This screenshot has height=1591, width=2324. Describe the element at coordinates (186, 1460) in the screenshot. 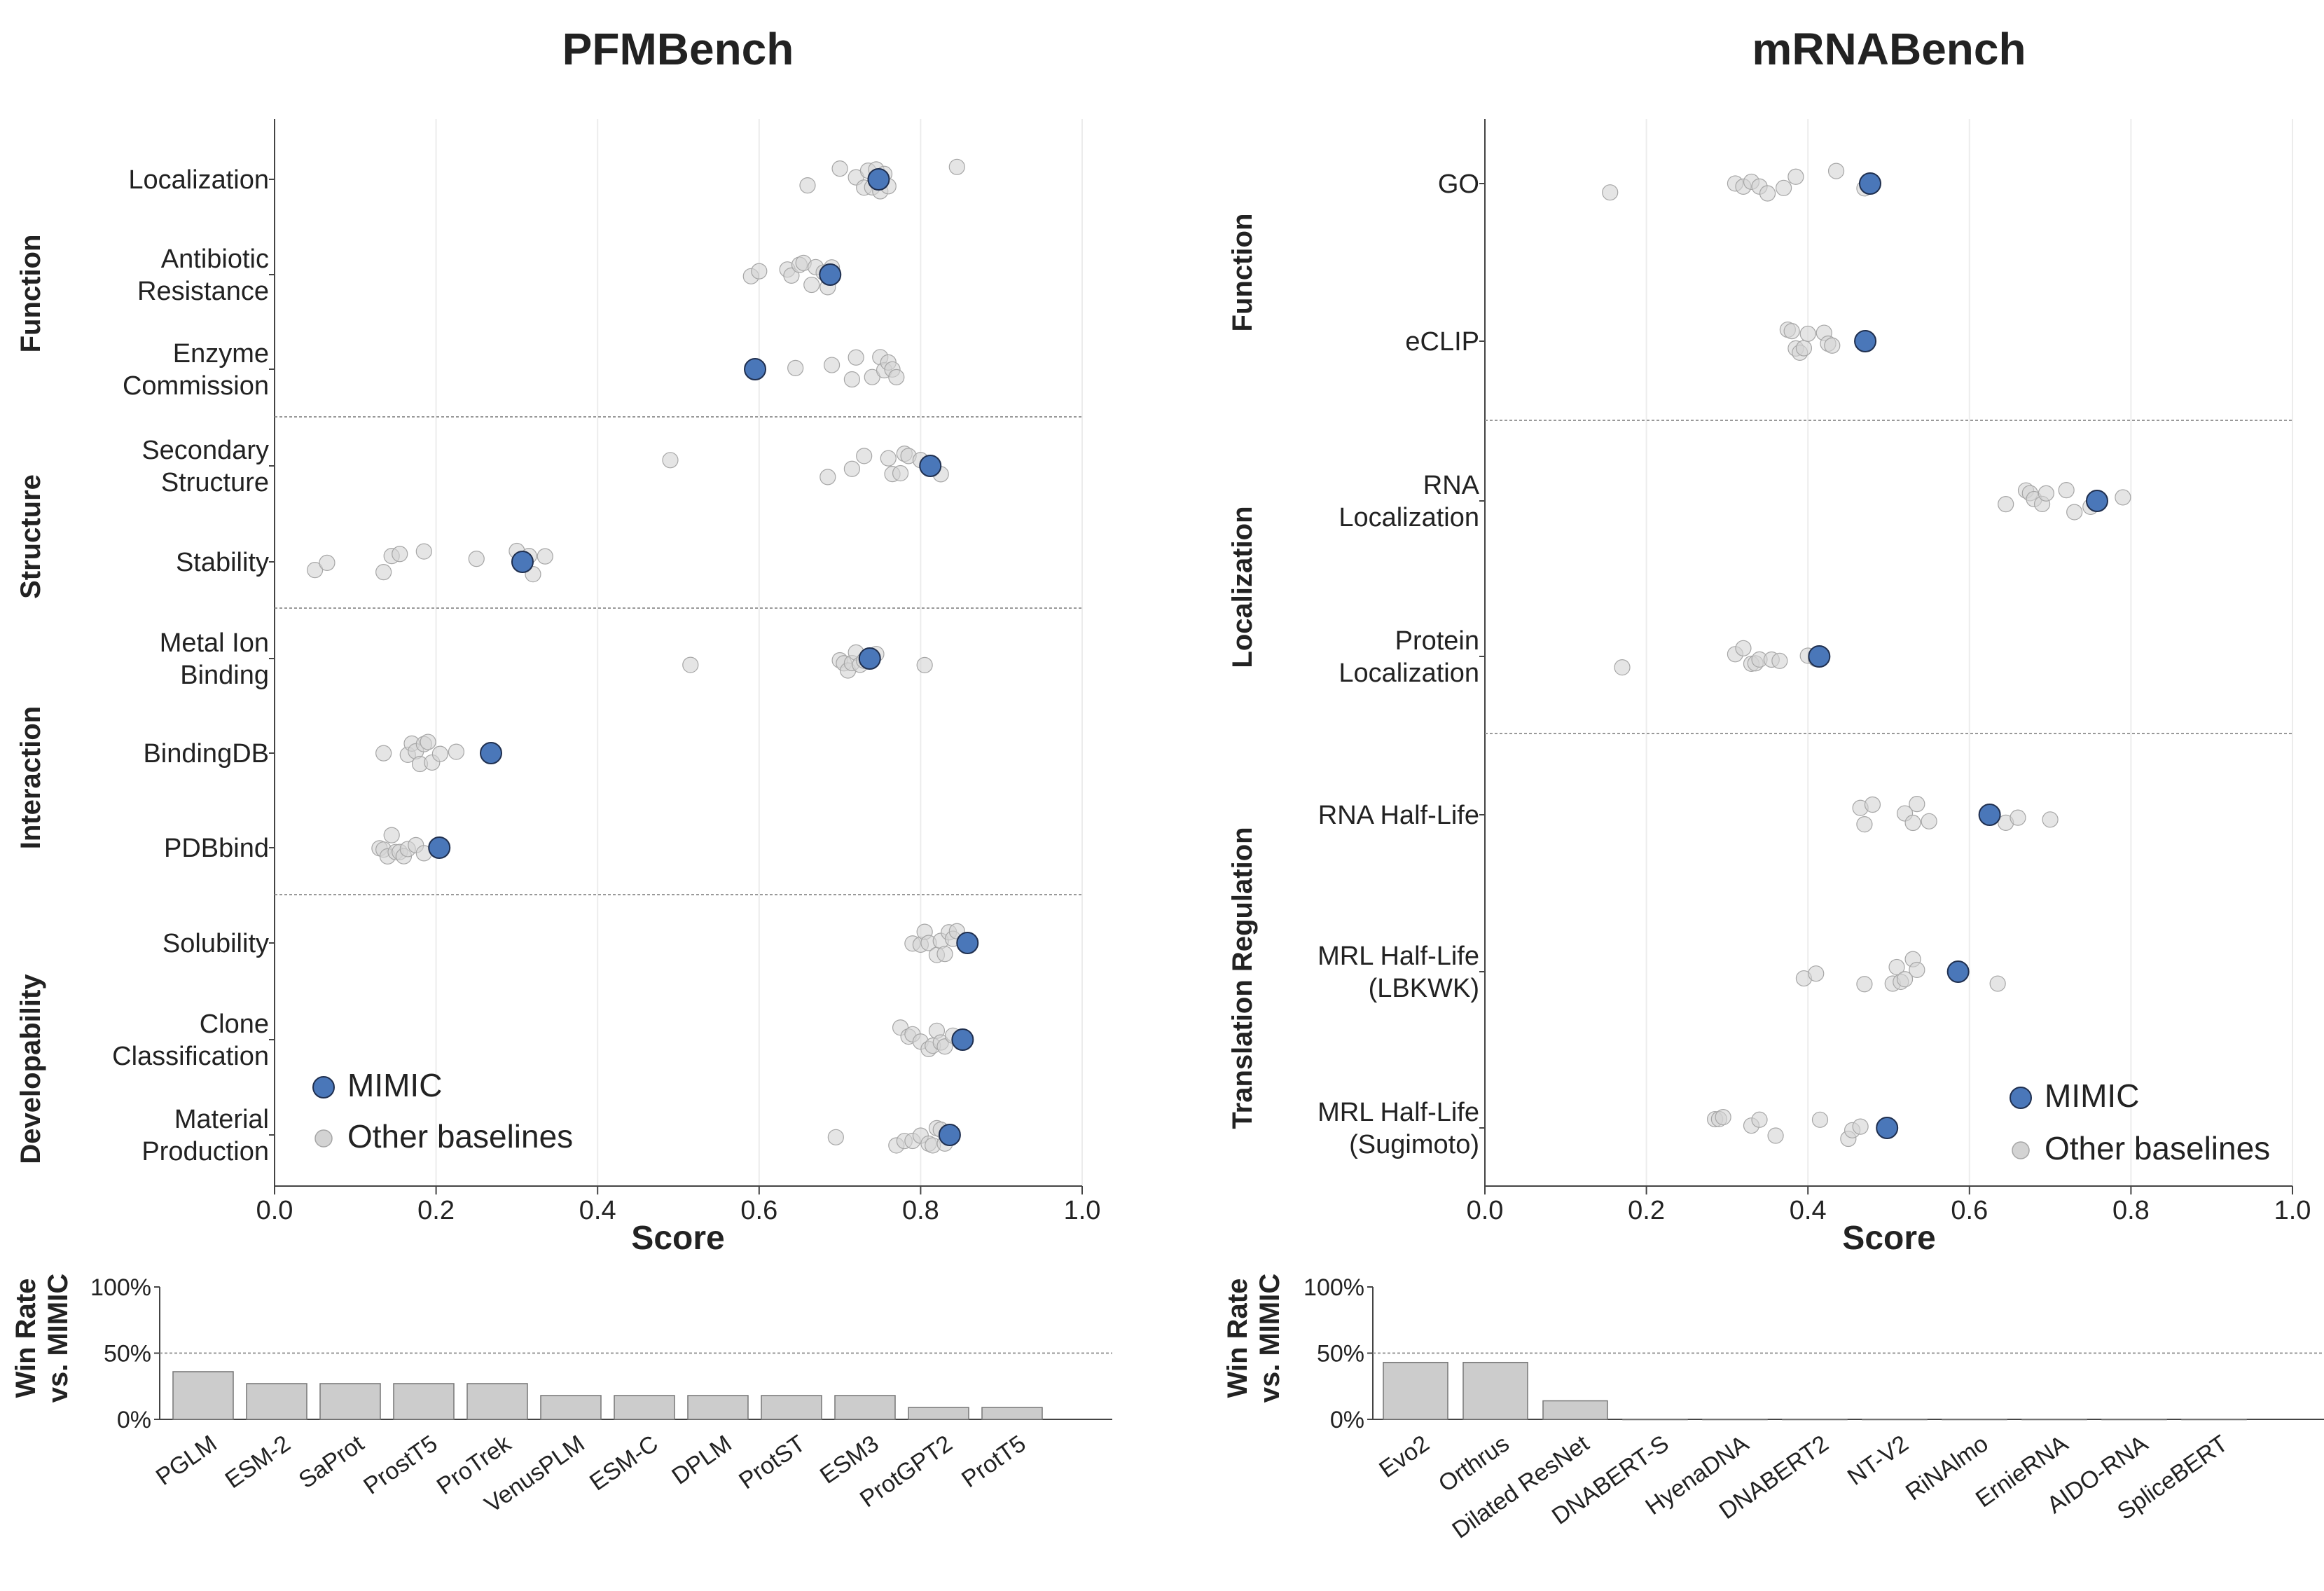

I see `left-bar-category-label: PGLM` at that location.